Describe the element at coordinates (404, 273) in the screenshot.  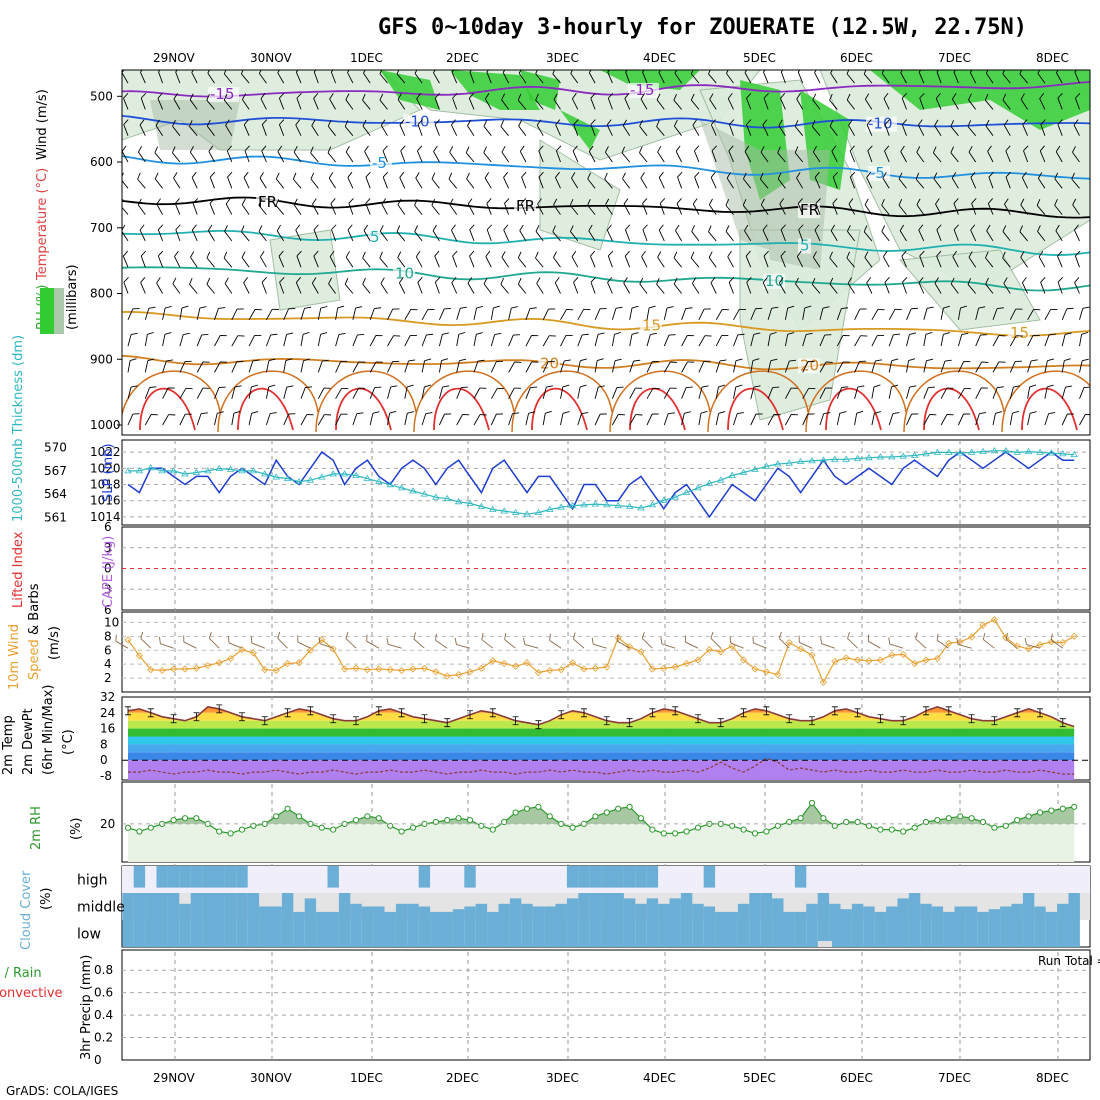
I see `contour-label: 10` at that location.